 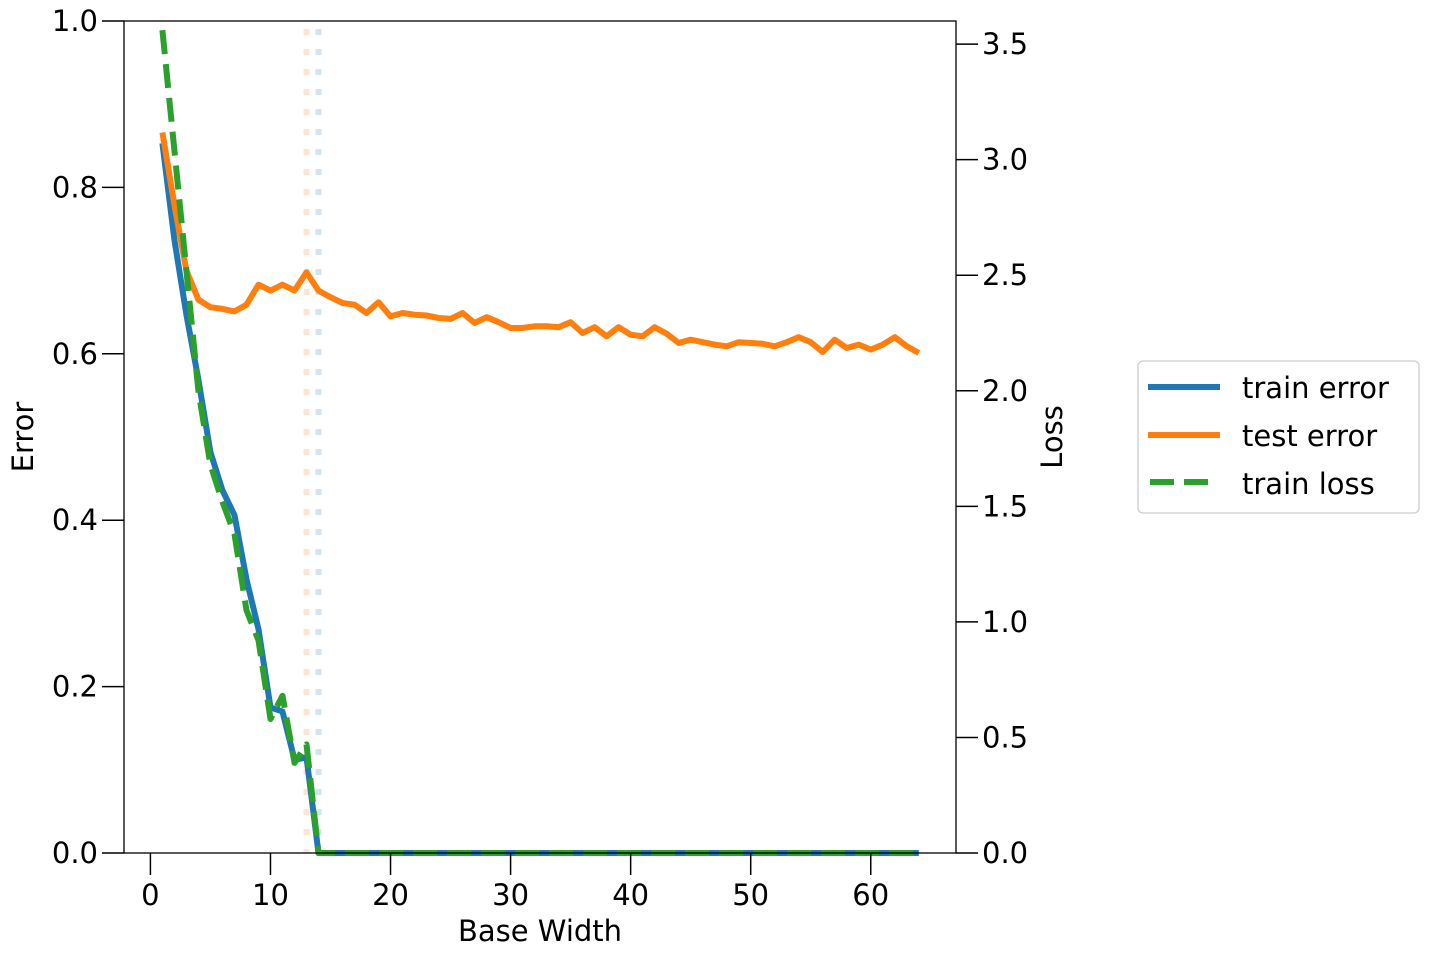 What do you see at coordinates (1005, 275) in the screenshot?
I see `y-right-tick-label: 2.5` at bounding box center [1005, 275].